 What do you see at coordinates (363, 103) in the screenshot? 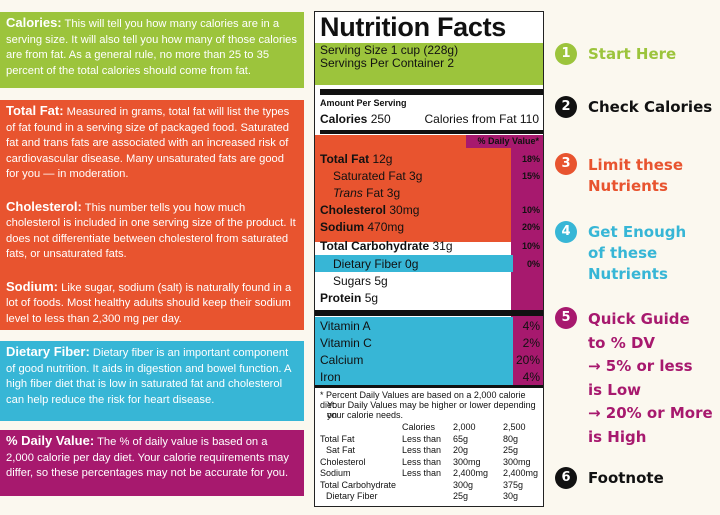
I see `amount-per-serving: Amount Per Serving` at bounding box center [363, 103].